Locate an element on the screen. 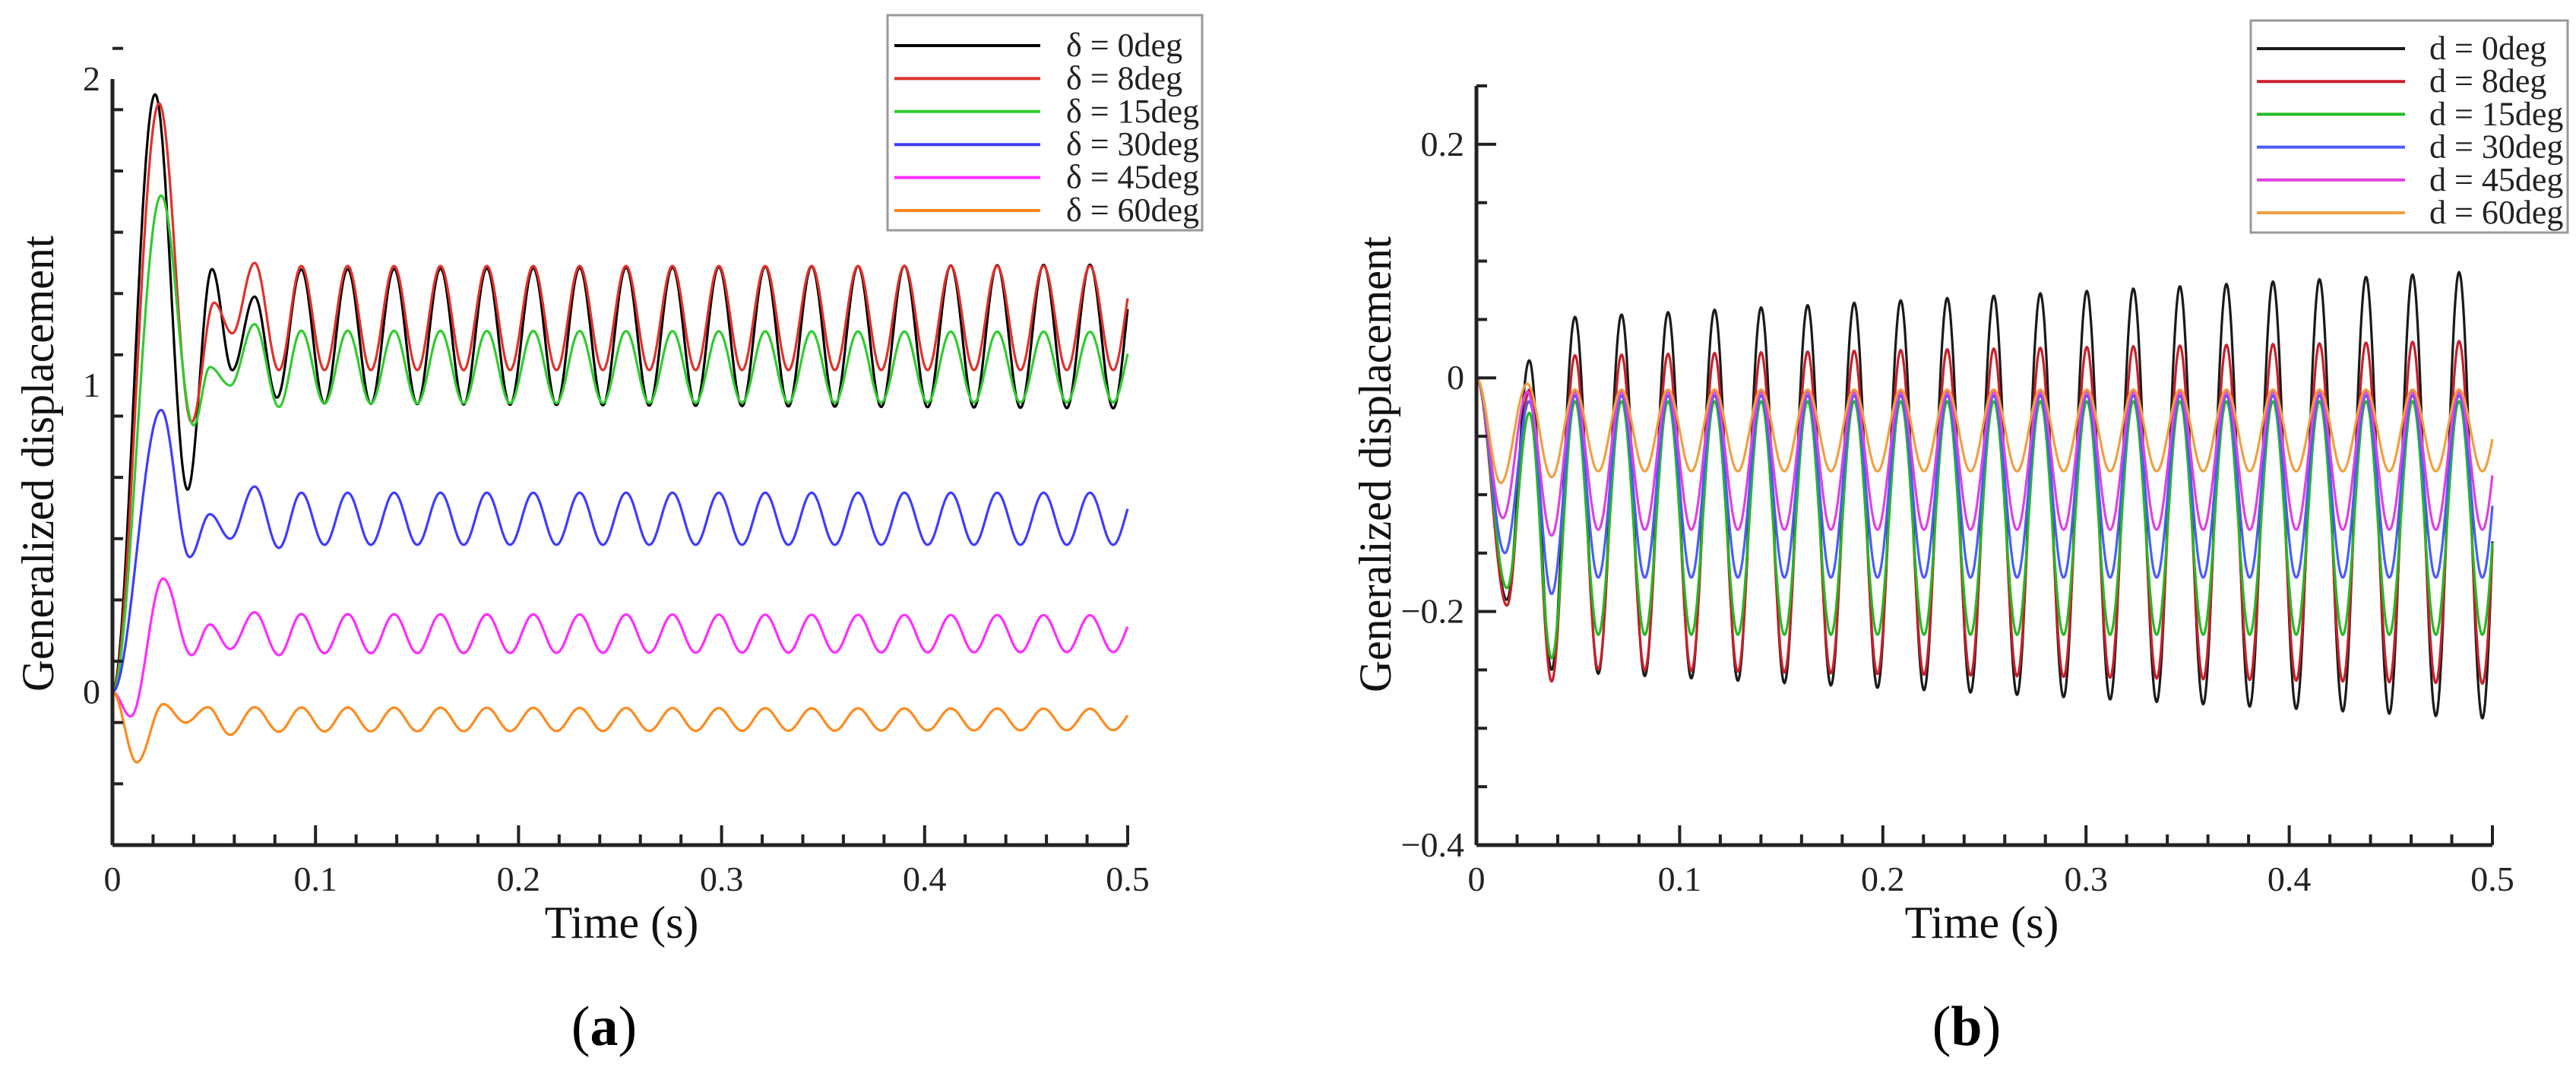  legend-label: d = 15deg is located at coordinates (2496, 113).